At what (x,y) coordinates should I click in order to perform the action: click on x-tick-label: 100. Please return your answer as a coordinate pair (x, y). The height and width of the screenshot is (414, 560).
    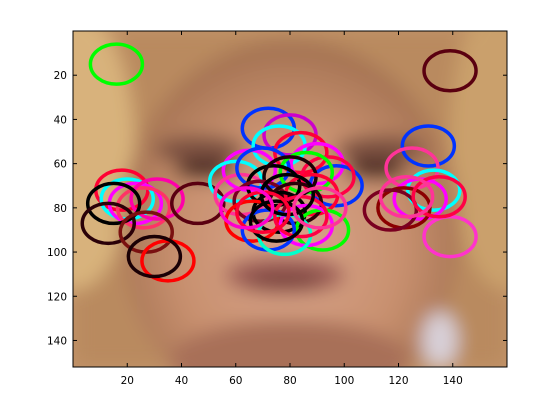
    Looking at the image, I should click on (344, 381).